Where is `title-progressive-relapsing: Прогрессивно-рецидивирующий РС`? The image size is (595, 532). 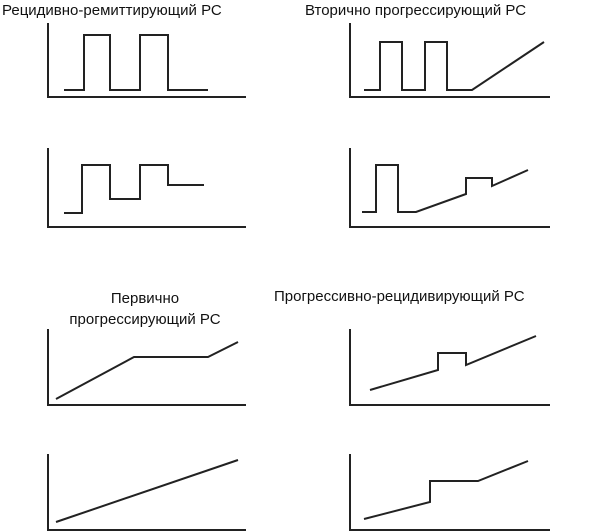
title-progressive-relapsing: Прогрессивно-рецидивирующий РС is located at coordinates (399, 296).